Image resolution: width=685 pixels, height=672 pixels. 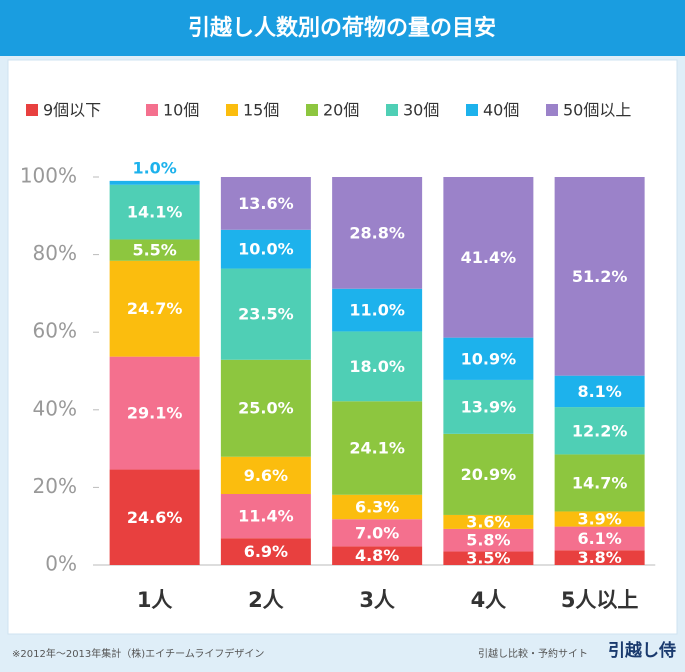 I want to click on value-label: 6.1%, so click(x=599, y=538).